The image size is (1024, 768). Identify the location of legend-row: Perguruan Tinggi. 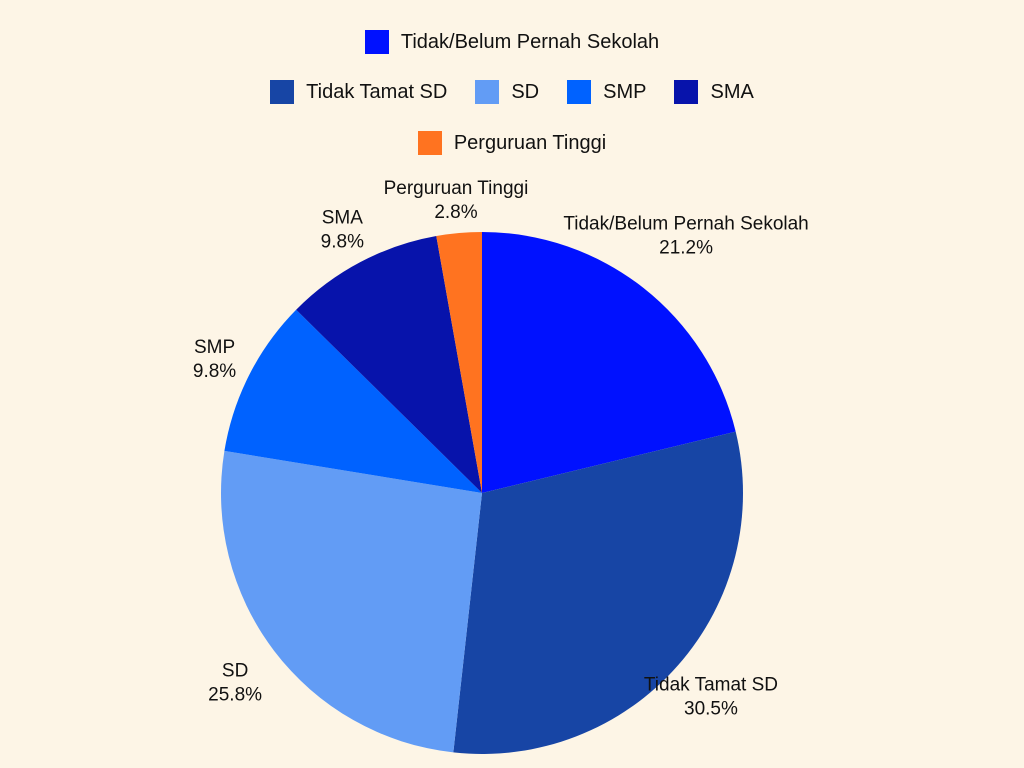
(512, 143).